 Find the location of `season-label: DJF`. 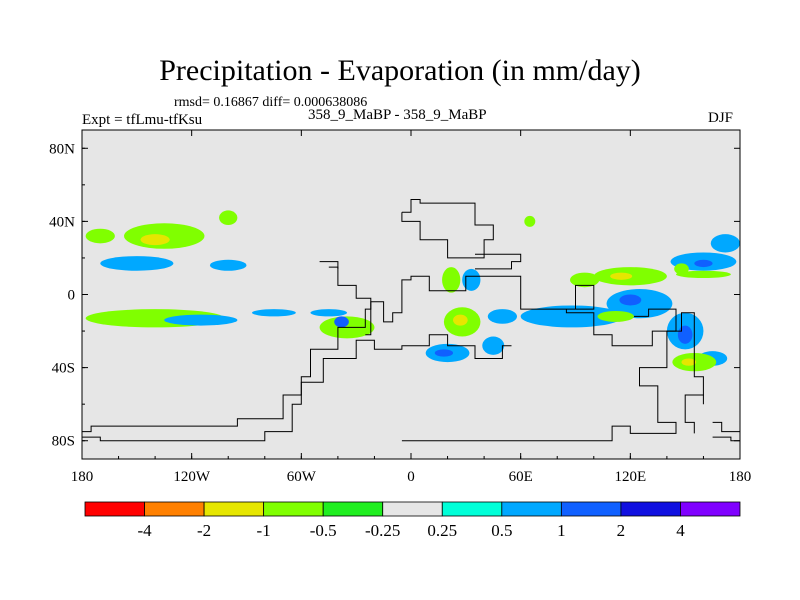

season-label: DJF is located at coordinates (721, 118).